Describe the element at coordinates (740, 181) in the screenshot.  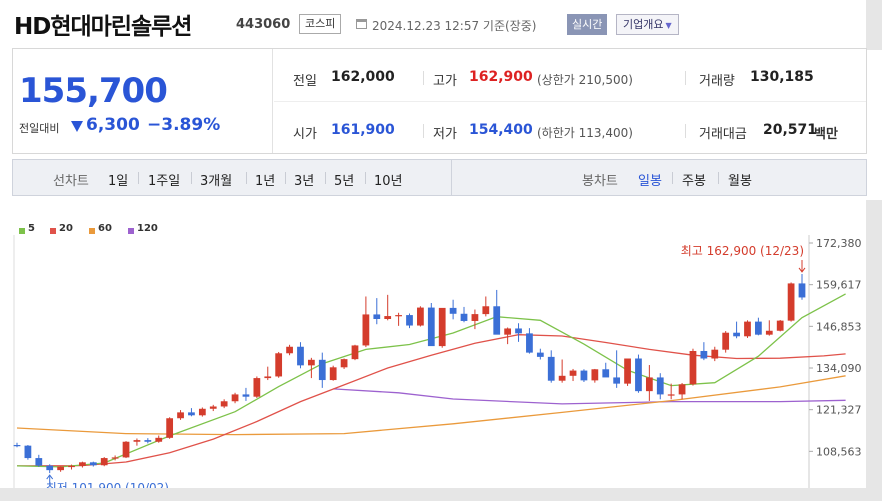
I see `period-monthly: 월봉` at that location.